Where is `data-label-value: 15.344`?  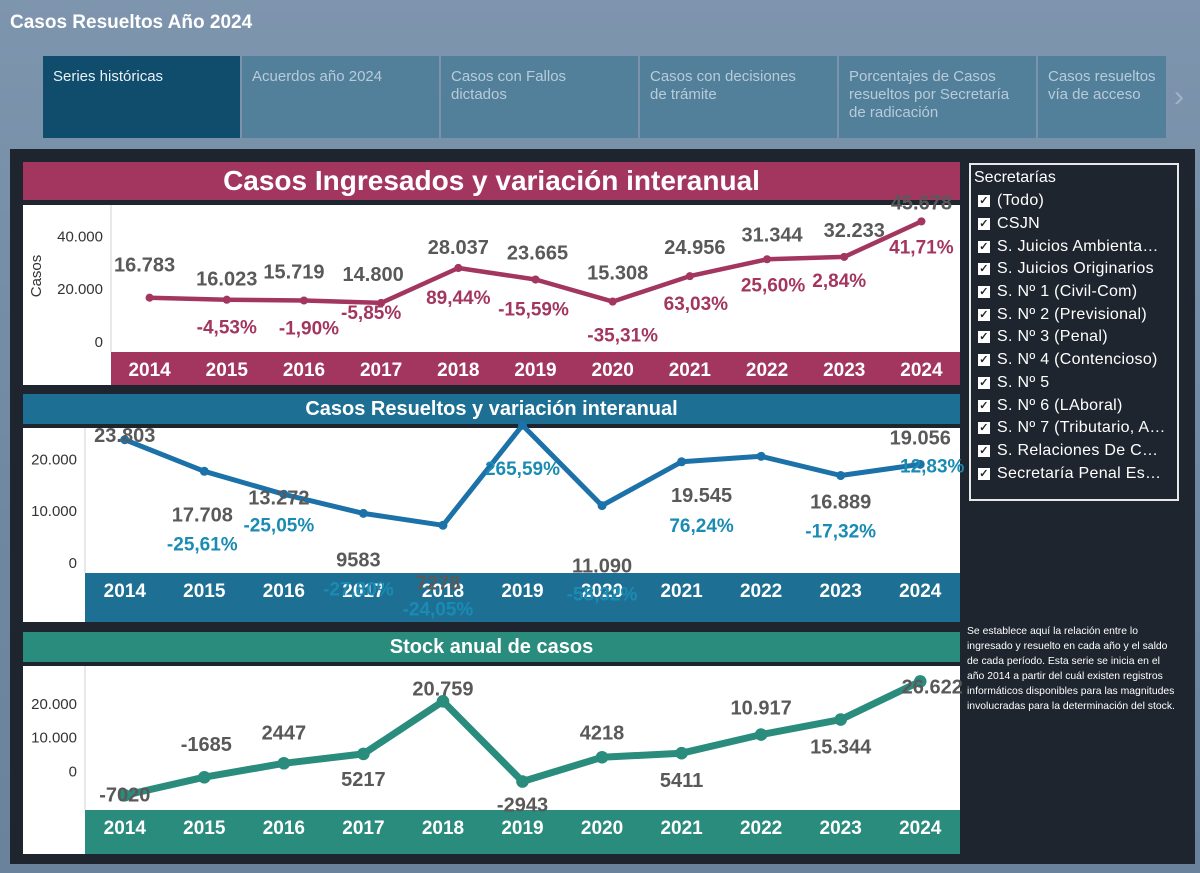
data-label-value: 15.344 is located at coordinates (841, 748).